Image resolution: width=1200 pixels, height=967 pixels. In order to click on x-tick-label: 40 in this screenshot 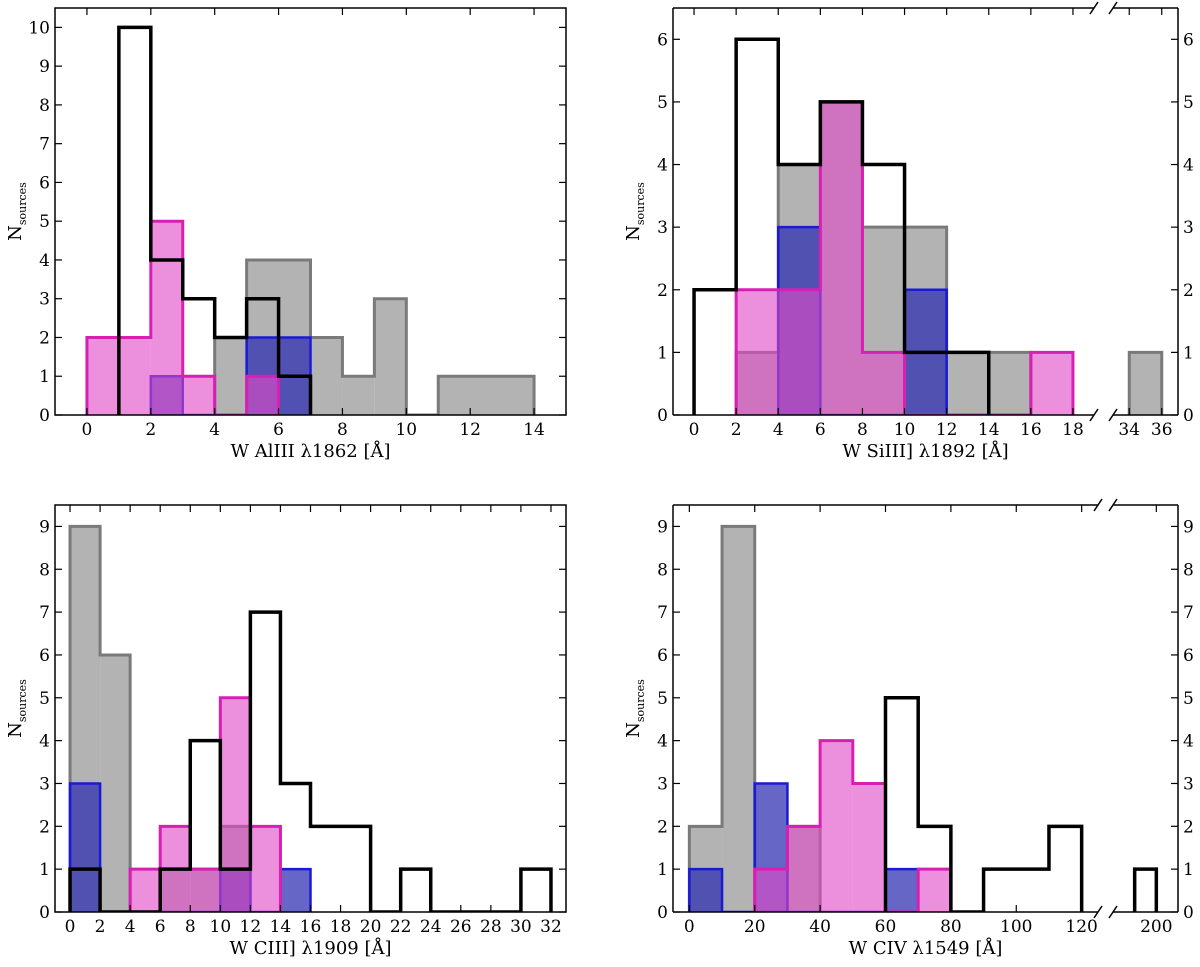, I will do `click(820, 927)`.